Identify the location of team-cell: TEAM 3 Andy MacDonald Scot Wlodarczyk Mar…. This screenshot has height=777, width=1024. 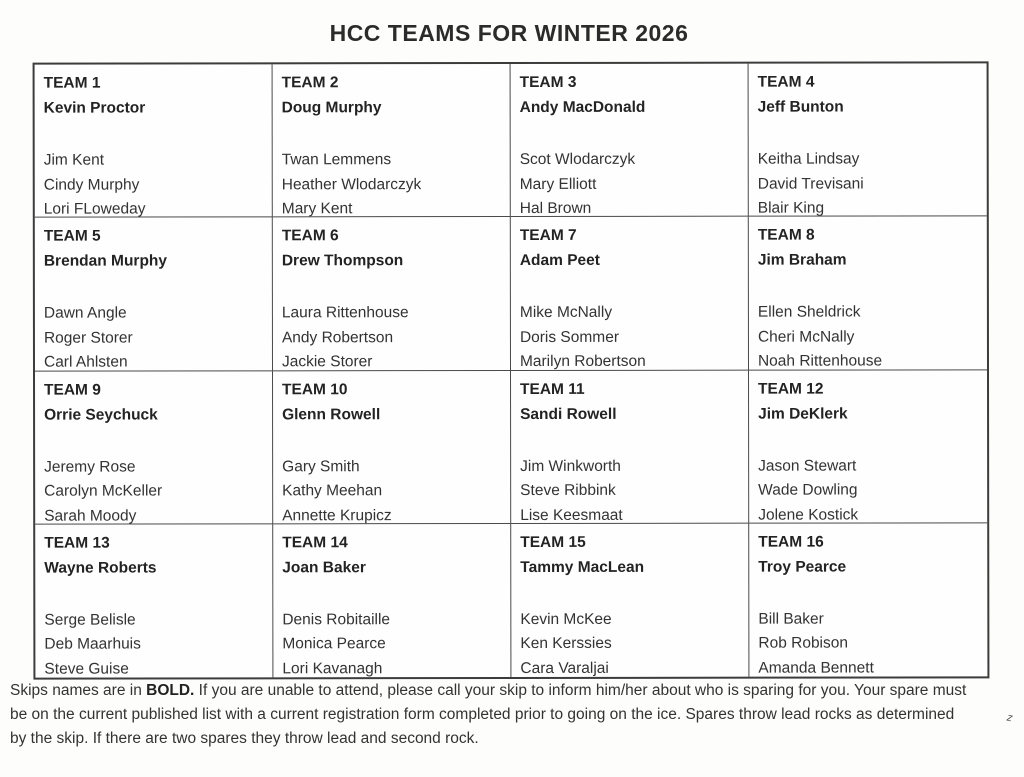
(629, 140).